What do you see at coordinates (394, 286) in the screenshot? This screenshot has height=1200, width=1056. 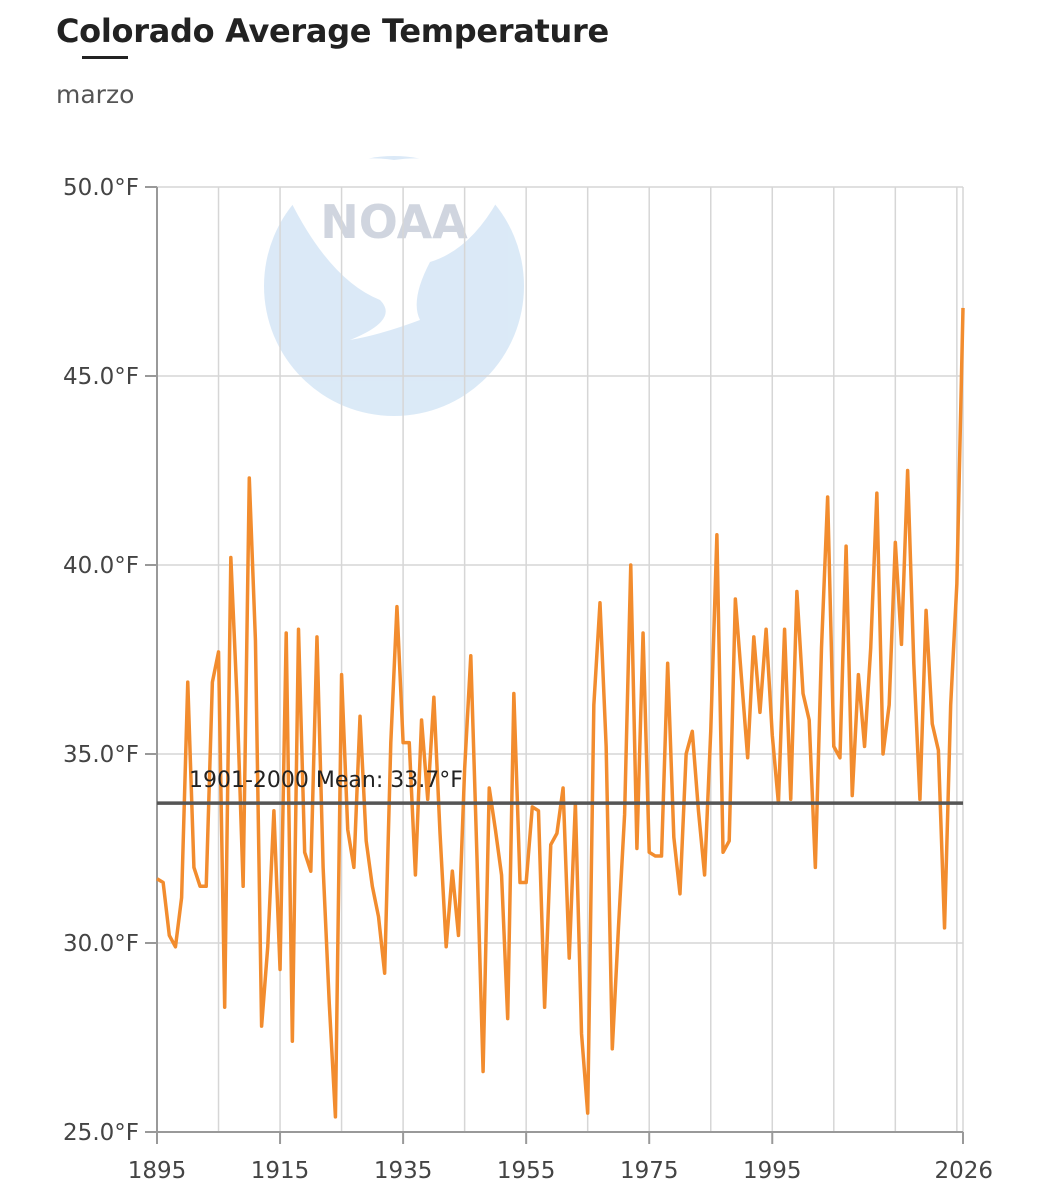 I see `noaa-watermark: NOAA` at bounding box center [394, 286].